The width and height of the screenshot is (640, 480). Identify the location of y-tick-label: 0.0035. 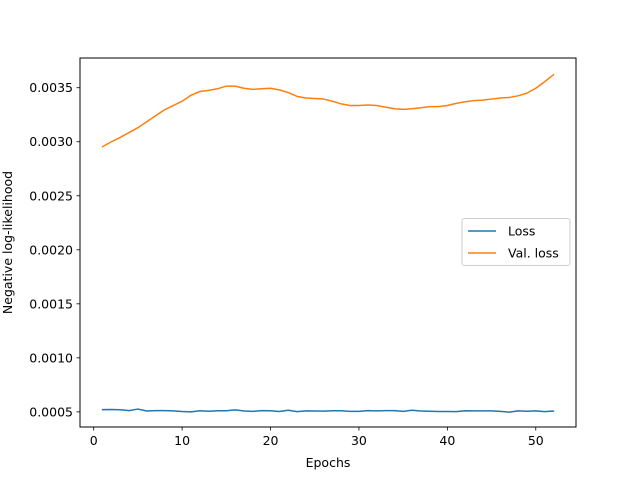
(51, 87).